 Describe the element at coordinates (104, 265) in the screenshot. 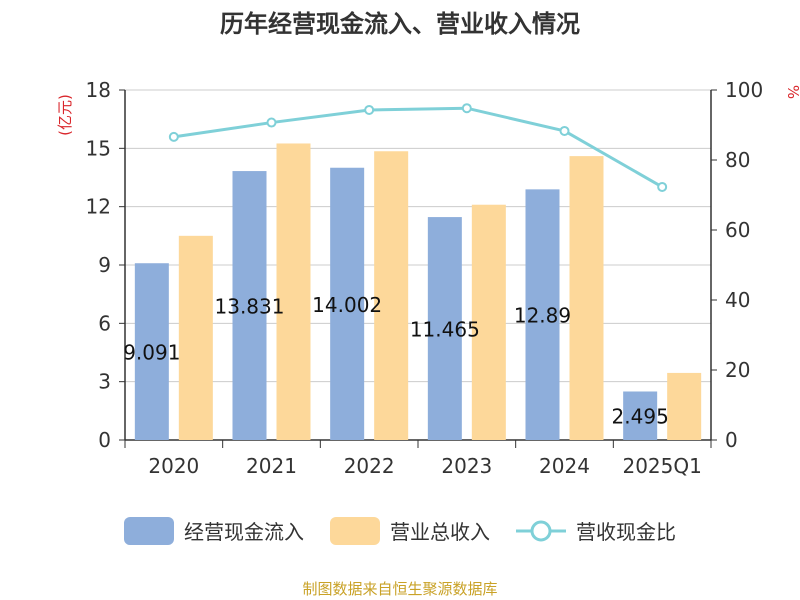

I see `left-tick-label: 9` at that location.